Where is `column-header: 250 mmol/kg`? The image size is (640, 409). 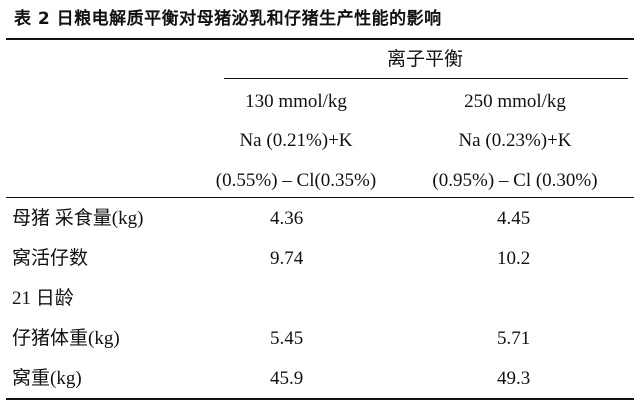
column-header: 250 mmol/kg is located at coordinates (515, 101).